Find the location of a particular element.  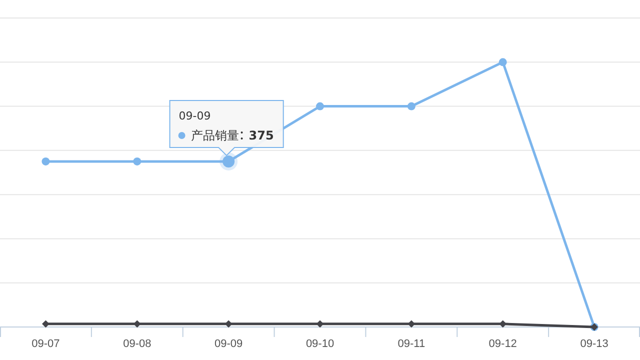

x-tick-label: 09-12 is located at coordinates (502, 344).